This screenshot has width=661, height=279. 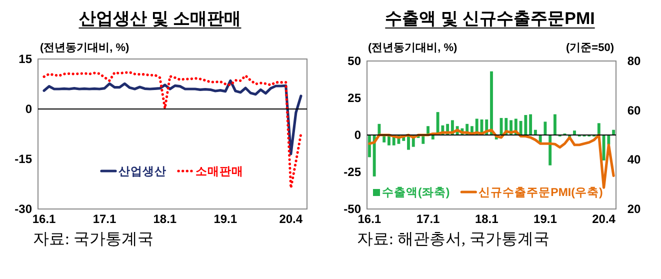 What do you see at coordinates (142, 171) in the screenshot?
I see `legend-label: 산업생산` at bounding box center [142, 171].